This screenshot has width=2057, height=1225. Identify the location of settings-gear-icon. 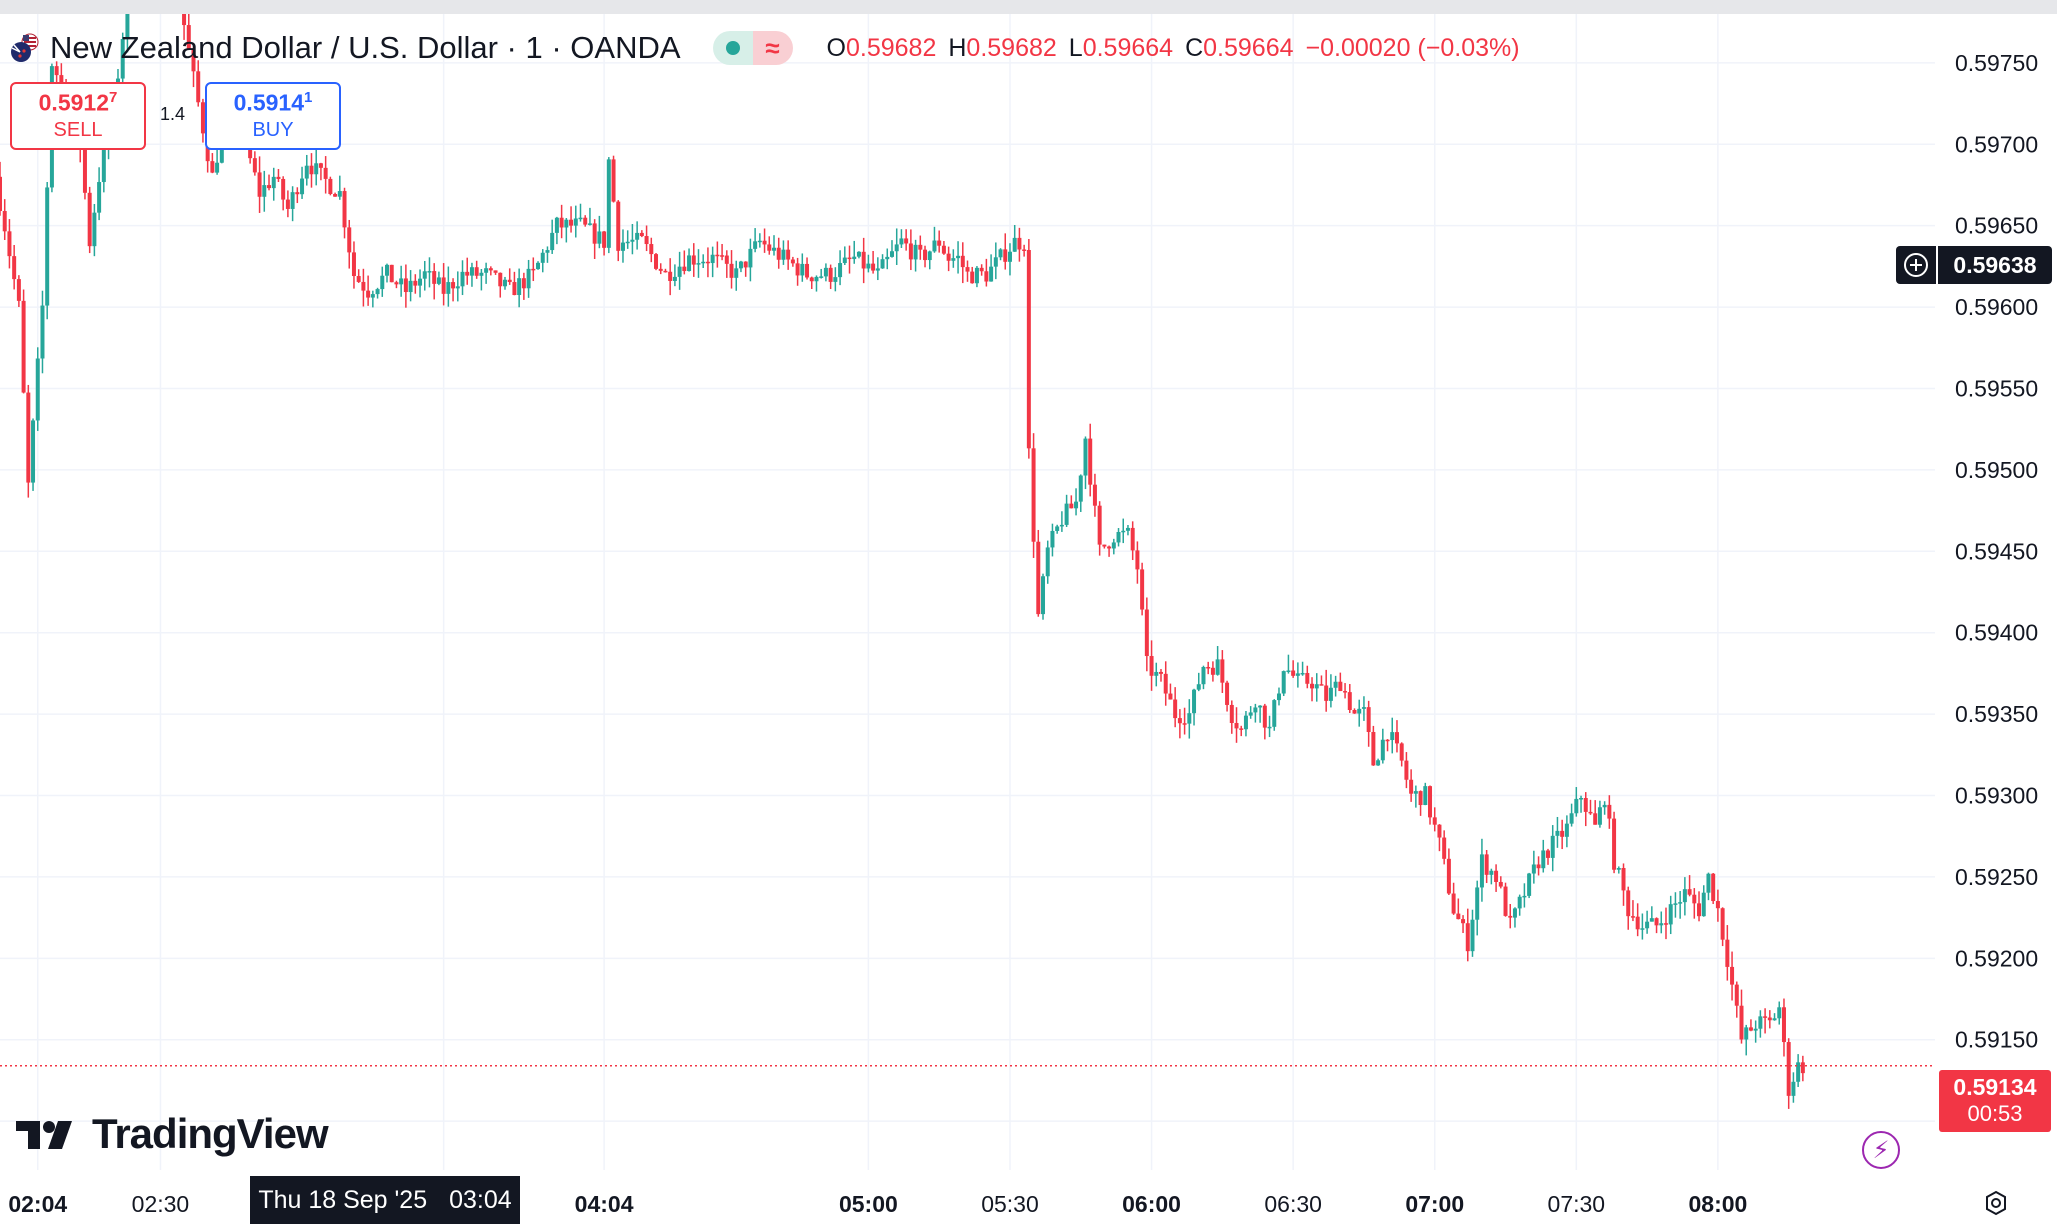
(1996, 1203).